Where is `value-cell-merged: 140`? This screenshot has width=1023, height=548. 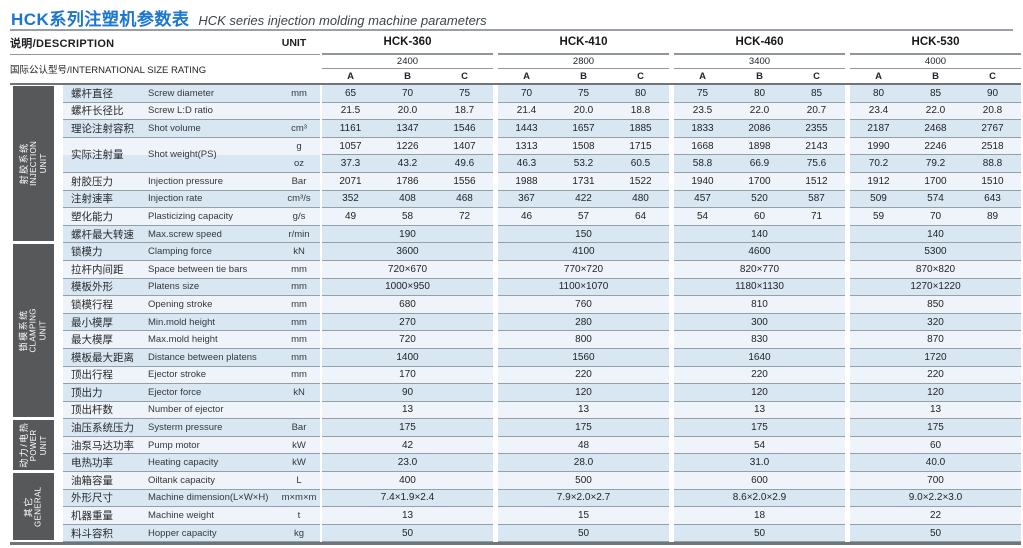 value-cell-merged: 140 is located at coordinates (759, 234).